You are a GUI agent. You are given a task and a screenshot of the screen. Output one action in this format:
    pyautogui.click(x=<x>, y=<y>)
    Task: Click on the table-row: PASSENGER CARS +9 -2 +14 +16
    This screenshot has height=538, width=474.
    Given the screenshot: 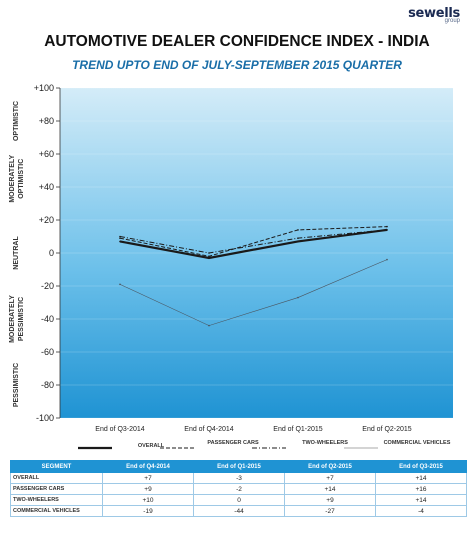 What is the action you would take?
    pyautogui.click(x=238, y=489)
    